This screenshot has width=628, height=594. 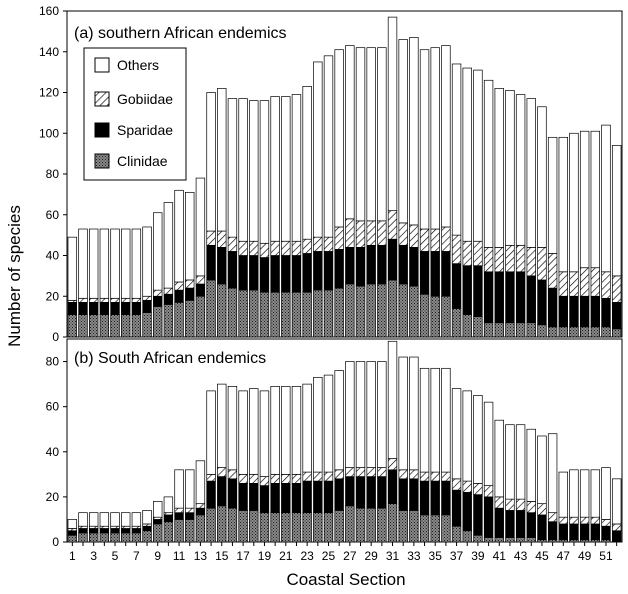 I want to click on legend-label-others: Others, so click(x=138, y=65).